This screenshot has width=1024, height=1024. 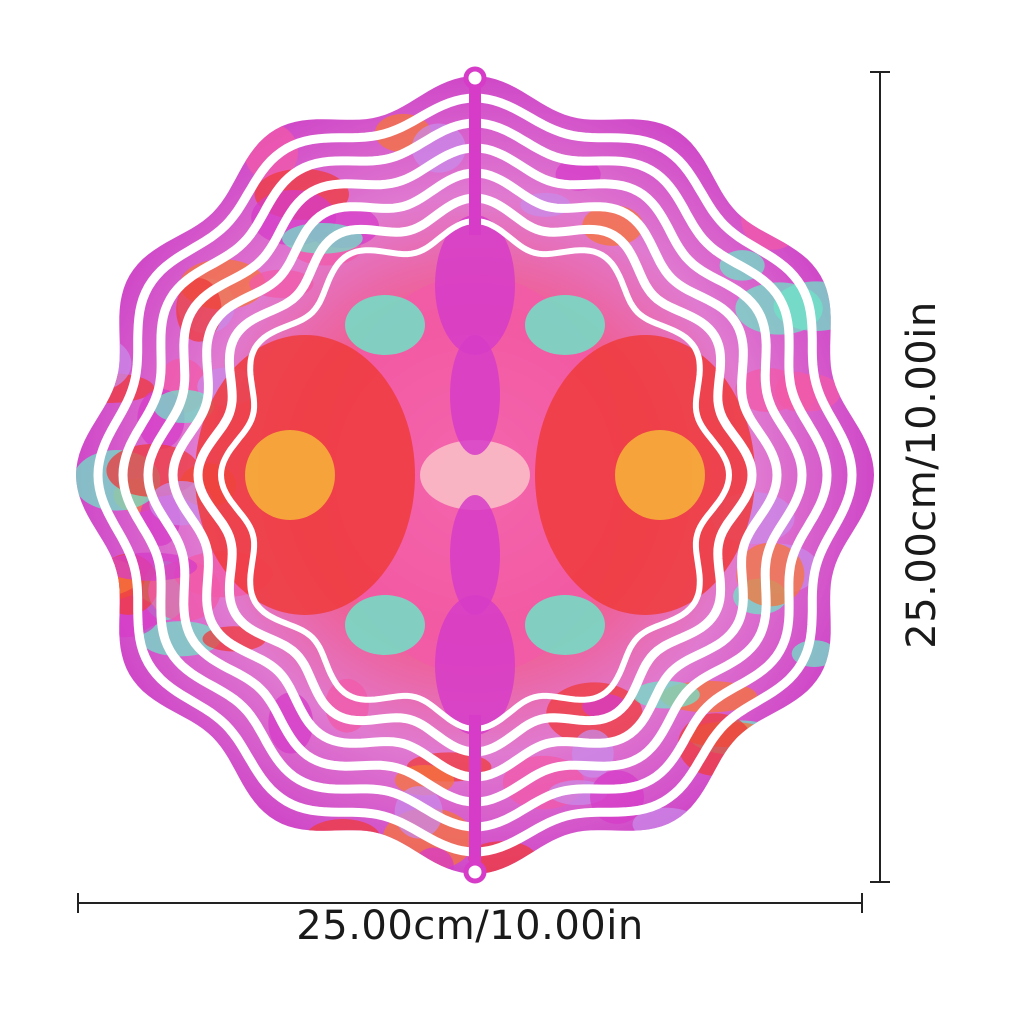 What do you see at coordinates (922, 475) in the screenshot?
I see `height-dimension-label: 25.00cm/10.00in` at bounding box center [922, 475].